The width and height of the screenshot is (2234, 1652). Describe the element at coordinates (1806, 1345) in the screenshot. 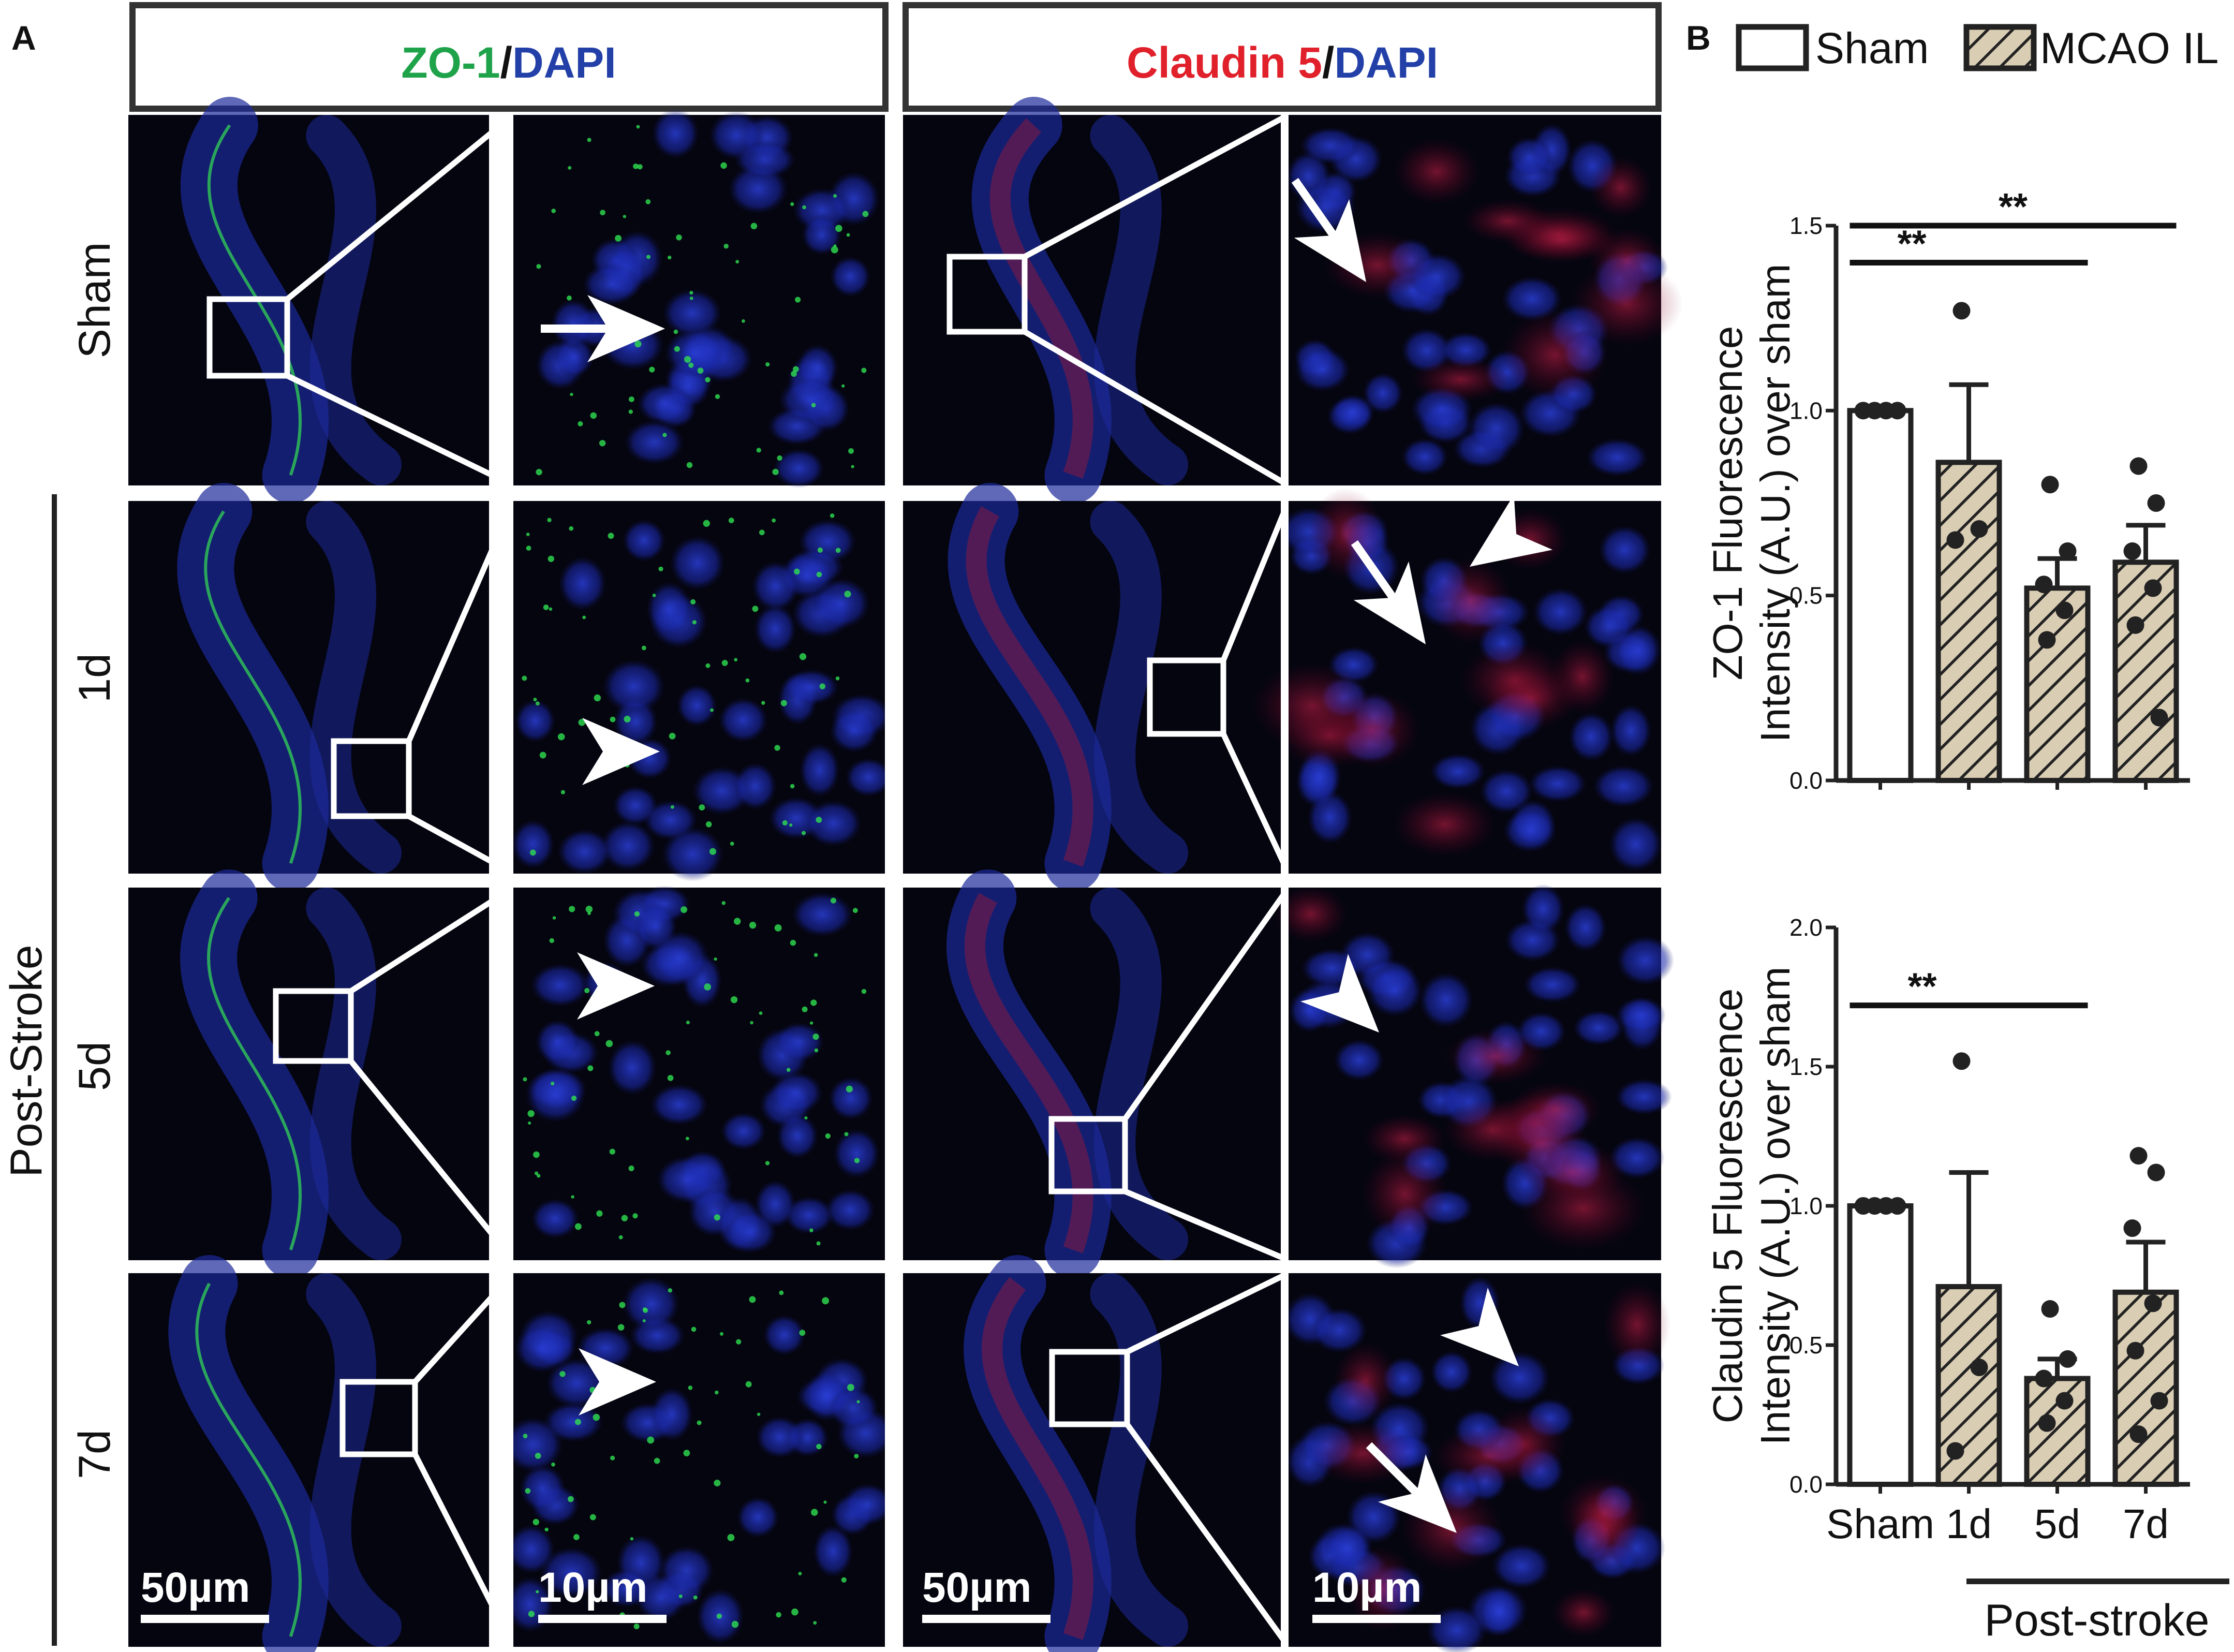

I see `y-tick-label: 0.5` at that location.